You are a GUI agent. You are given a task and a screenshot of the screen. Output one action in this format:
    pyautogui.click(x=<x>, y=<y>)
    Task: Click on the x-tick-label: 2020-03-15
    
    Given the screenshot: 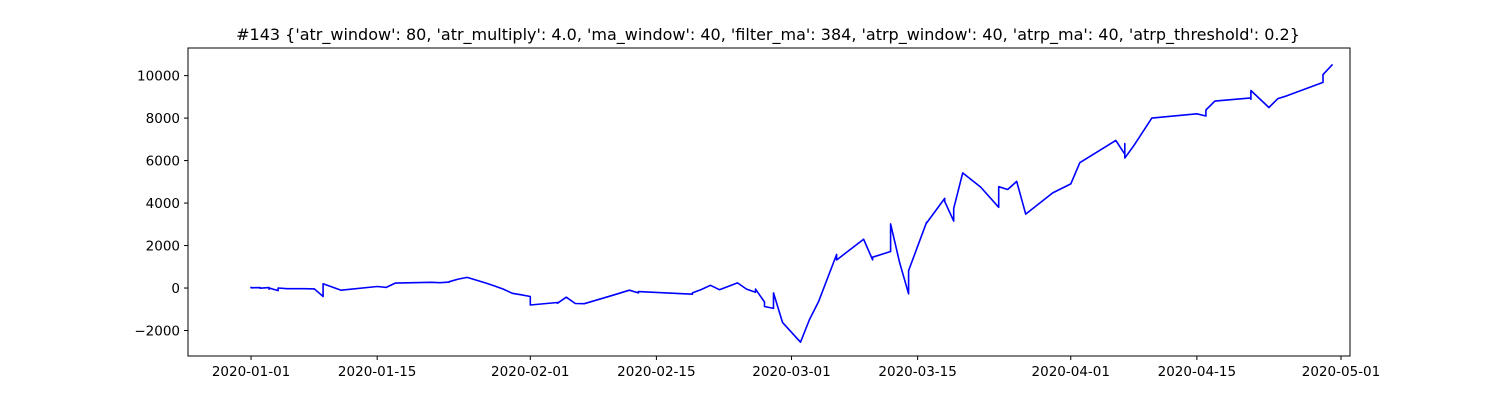 What is the action you would take?
    pyautogui.click(x=917, y=372)
    